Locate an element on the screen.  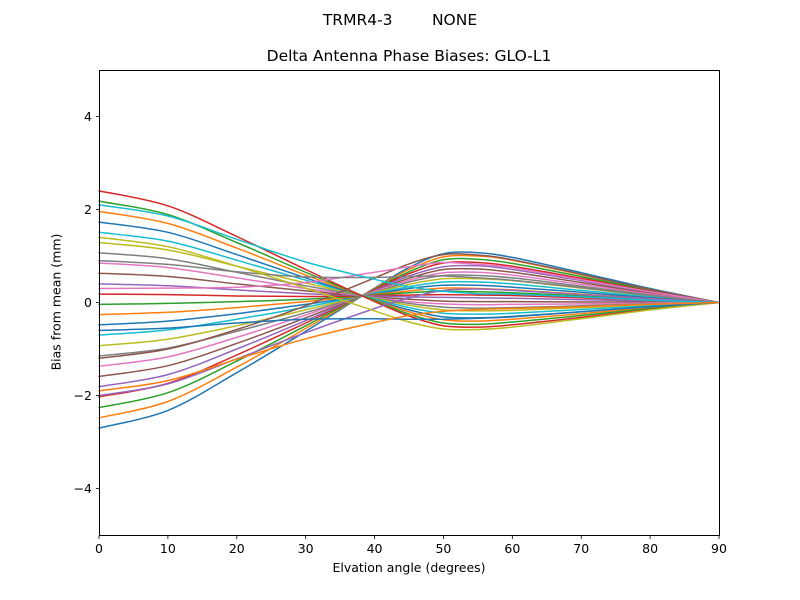
x-axis-label: Elvation angle (degrees) is located at coordinates (409, 567).